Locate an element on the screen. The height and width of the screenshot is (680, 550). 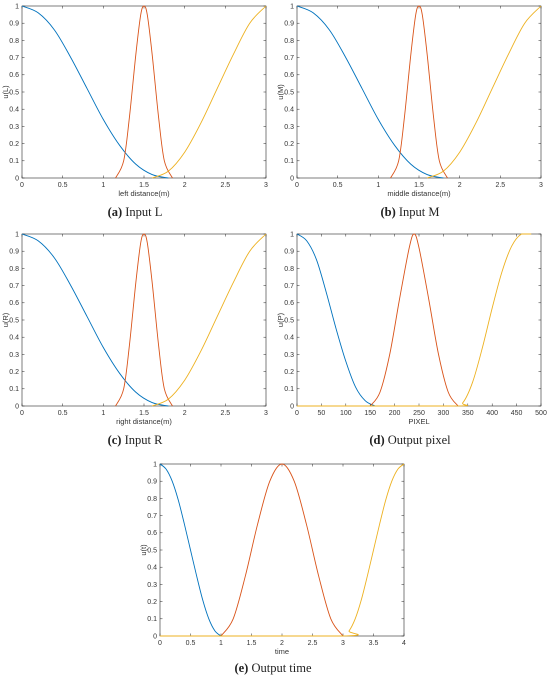
x-tick-label: 150 is located at coordinates (370, 413).